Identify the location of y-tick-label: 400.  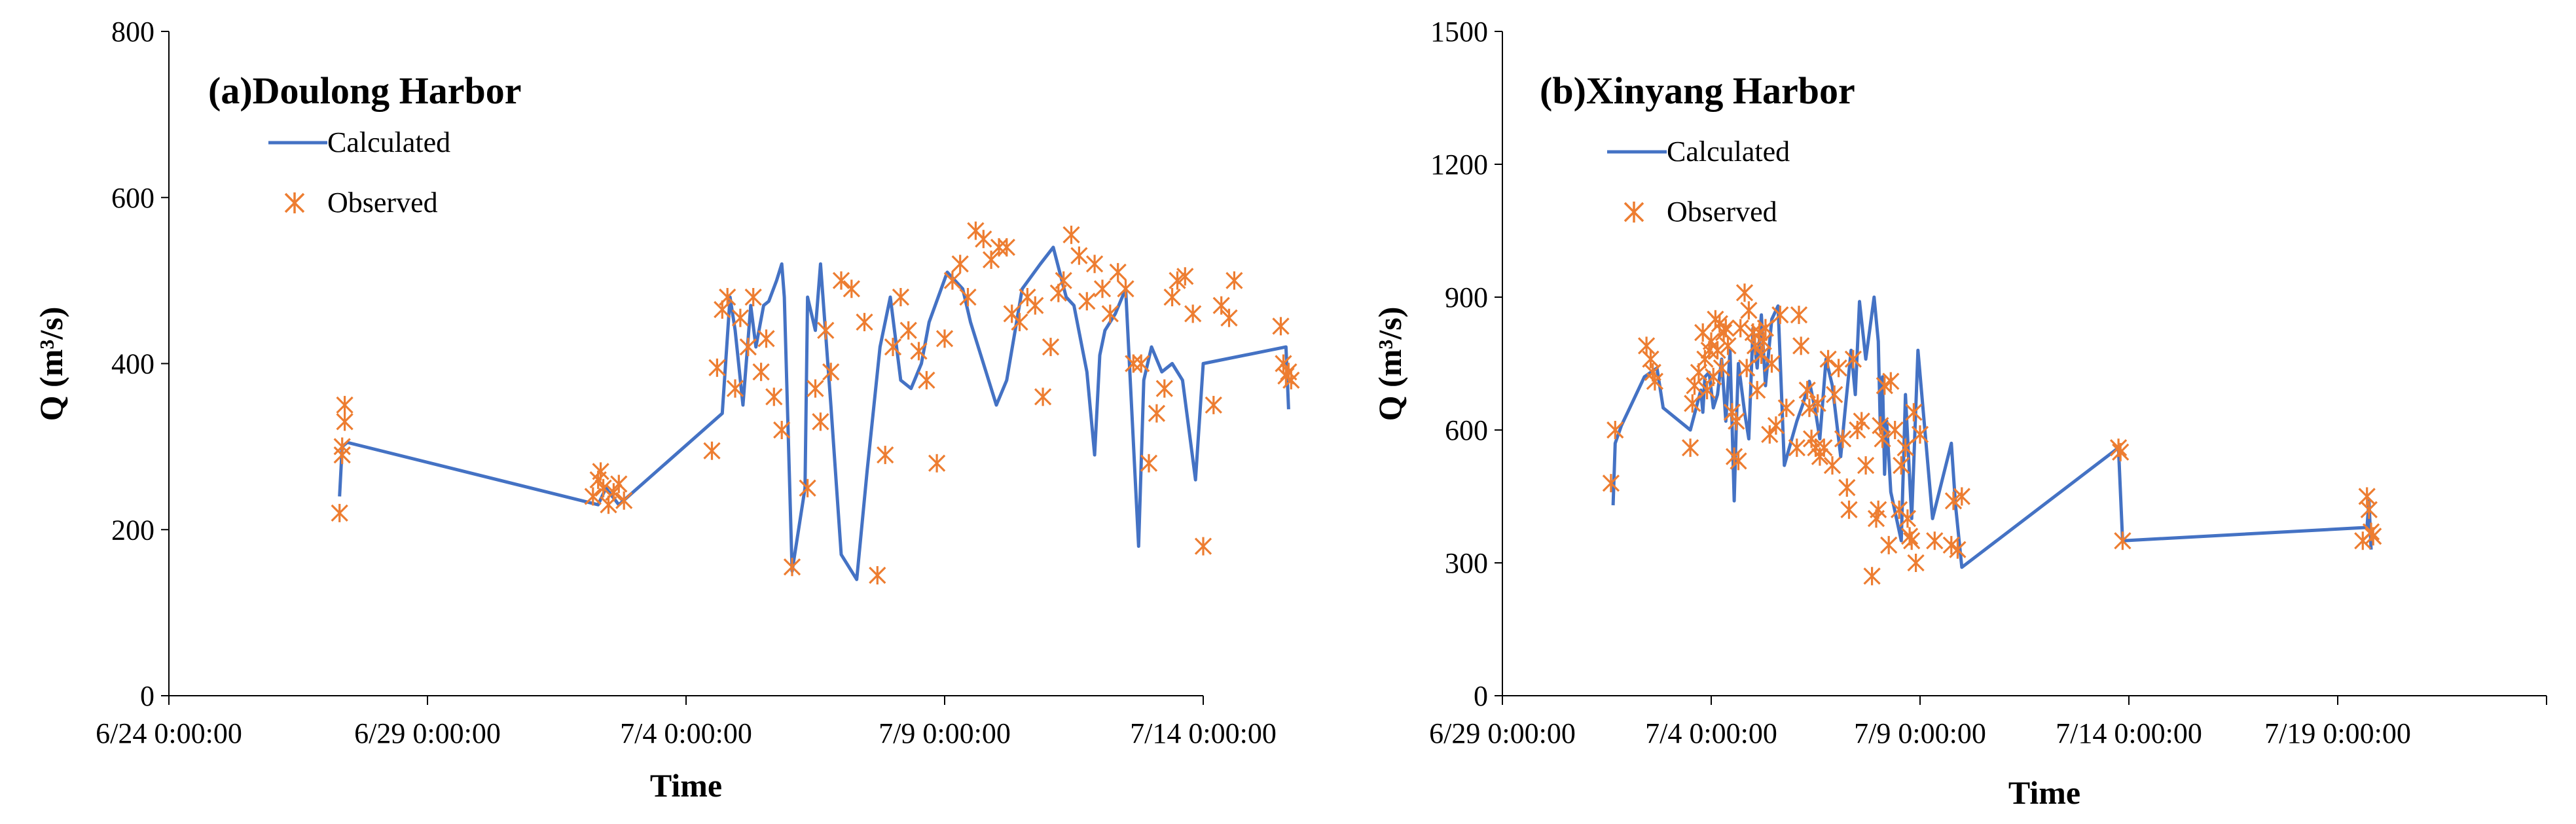
(132, 364).